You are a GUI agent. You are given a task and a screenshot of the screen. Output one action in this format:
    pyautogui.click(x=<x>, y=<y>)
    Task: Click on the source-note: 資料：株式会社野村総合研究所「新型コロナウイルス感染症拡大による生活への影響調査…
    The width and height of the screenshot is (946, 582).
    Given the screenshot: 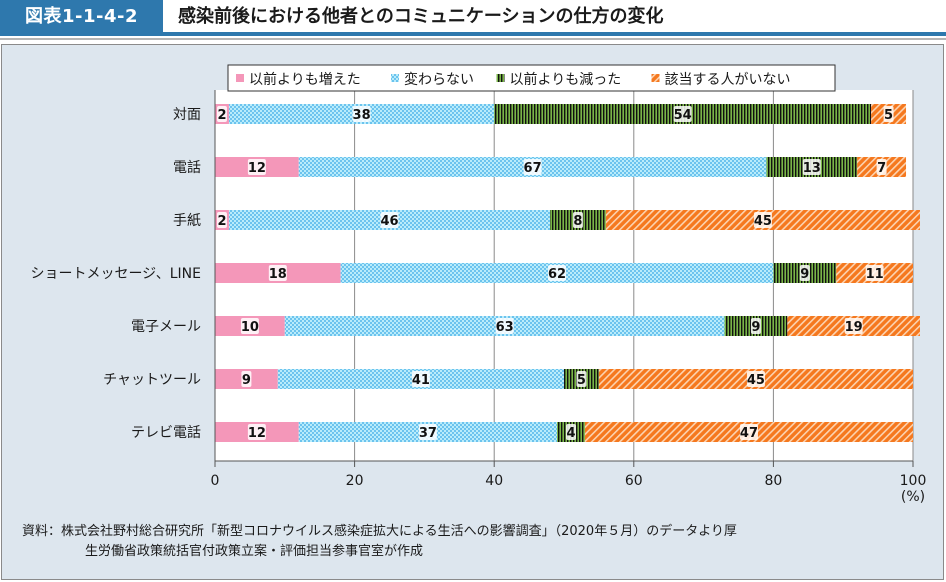 What is the action you would take?
    pyautogui.click(x=379, y=542)
    